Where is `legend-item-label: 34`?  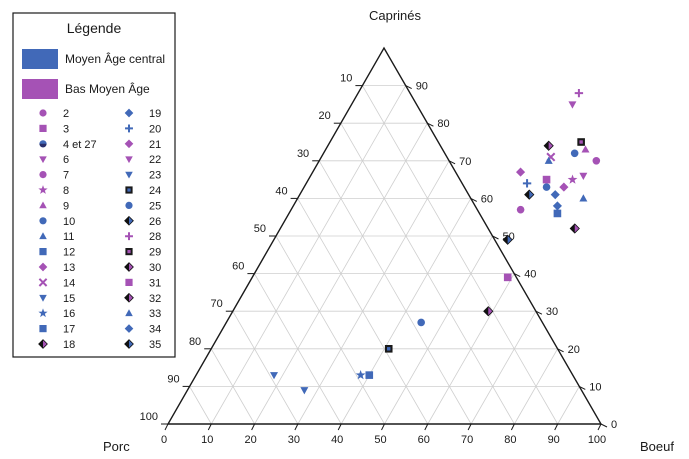 legend-item-label: 34 is located at coordinates (155, 330).